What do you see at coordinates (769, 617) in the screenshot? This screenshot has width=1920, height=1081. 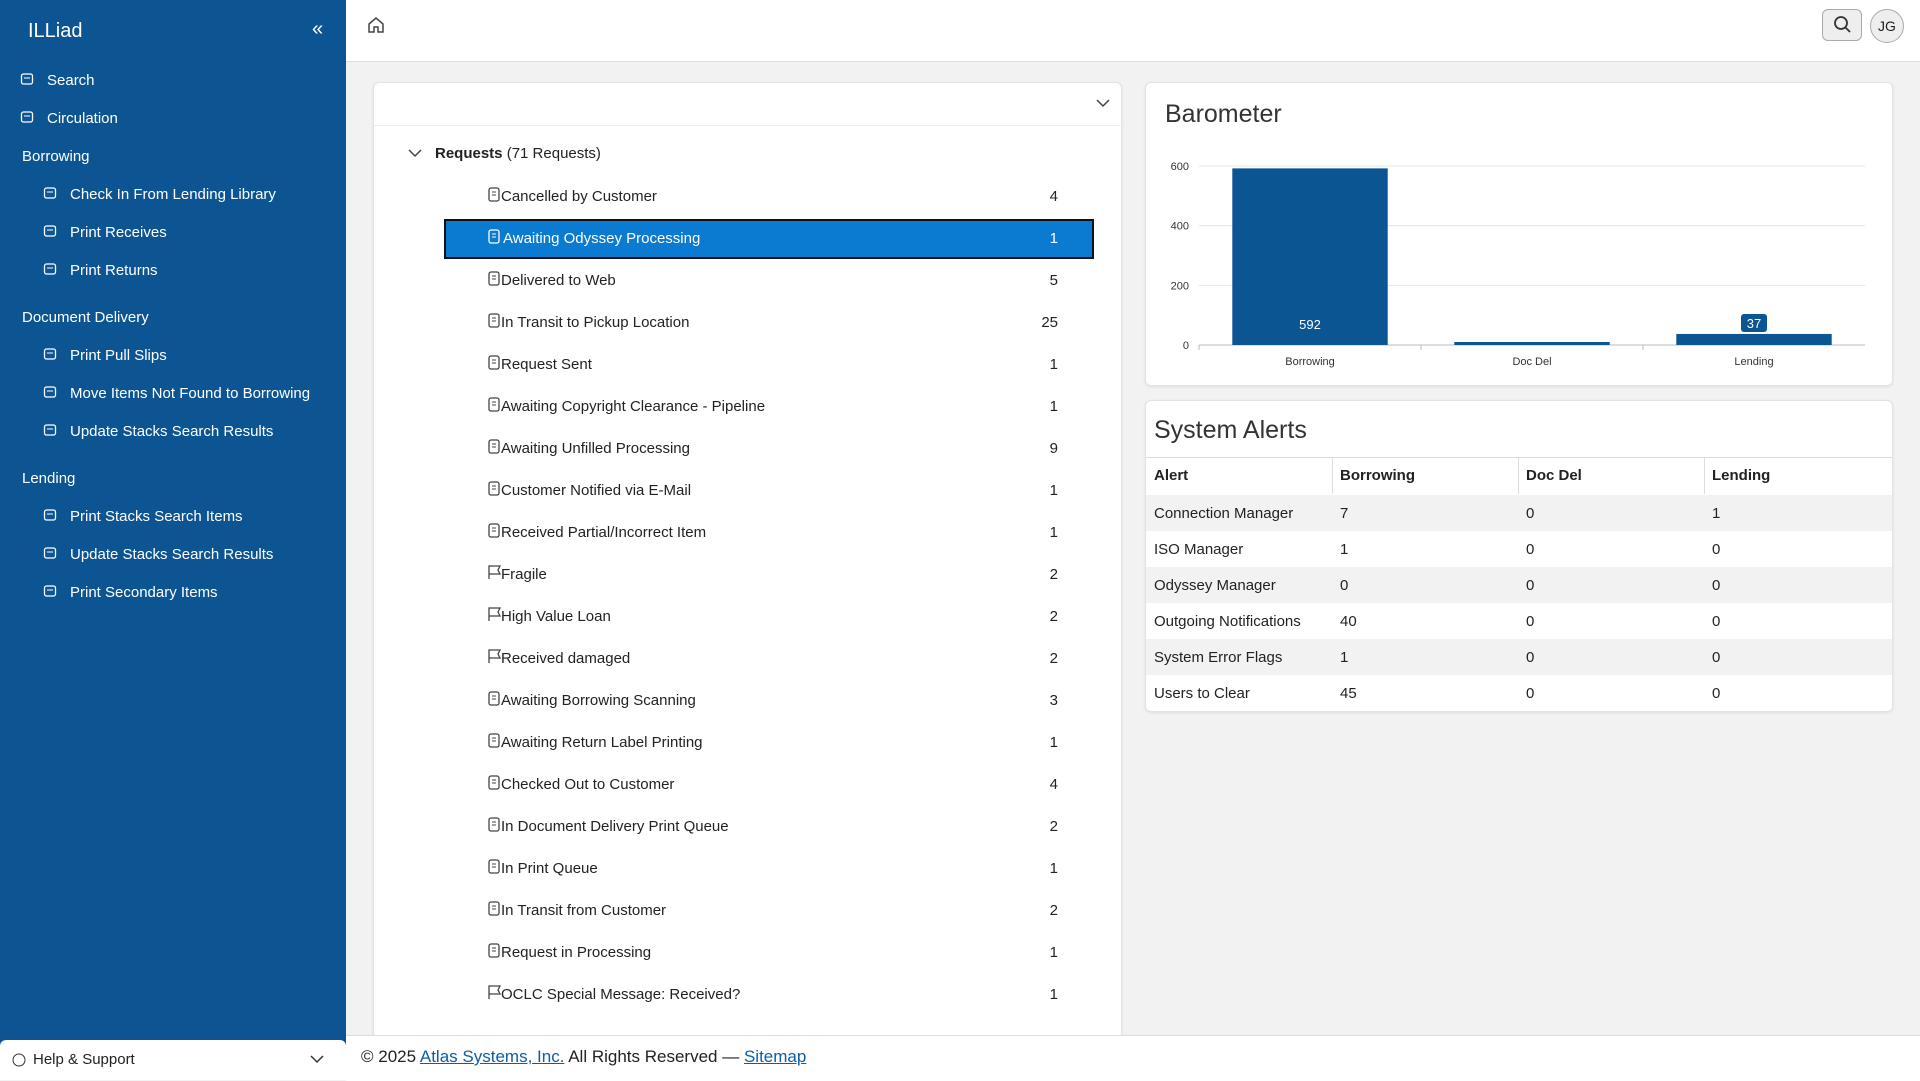 I see `request-row: High Value Loan 2` at bounding box center [769, 617].